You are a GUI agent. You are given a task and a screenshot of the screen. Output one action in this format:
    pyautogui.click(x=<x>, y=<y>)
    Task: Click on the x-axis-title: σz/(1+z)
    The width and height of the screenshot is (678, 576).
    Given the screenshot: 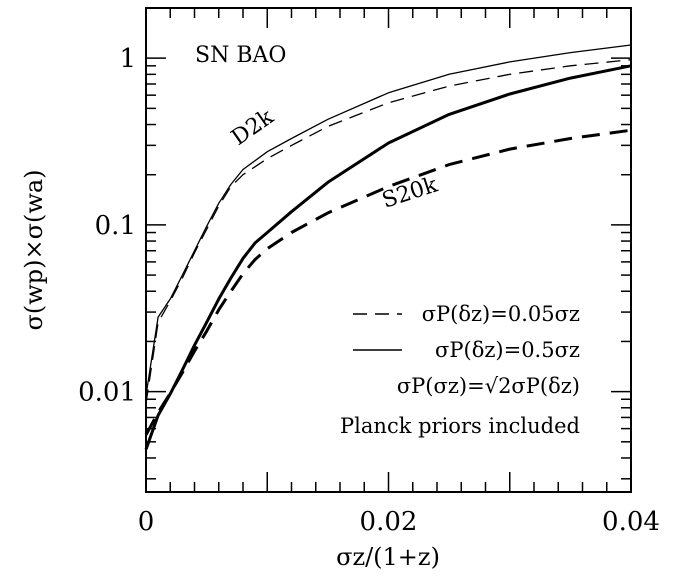 What is the action you would take?
    pyautogui.click(x=388, y=557)
    